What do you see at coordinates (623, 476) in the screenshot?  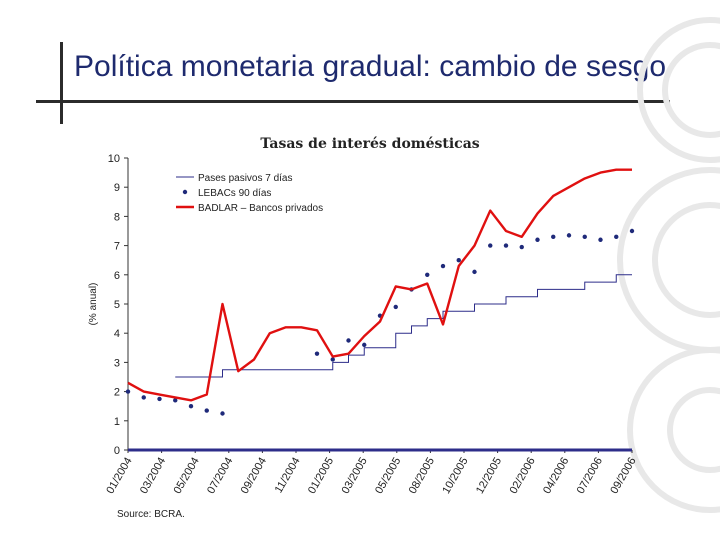 I see `x-tick-label: 09/2006` at bounding box center [623, 476].